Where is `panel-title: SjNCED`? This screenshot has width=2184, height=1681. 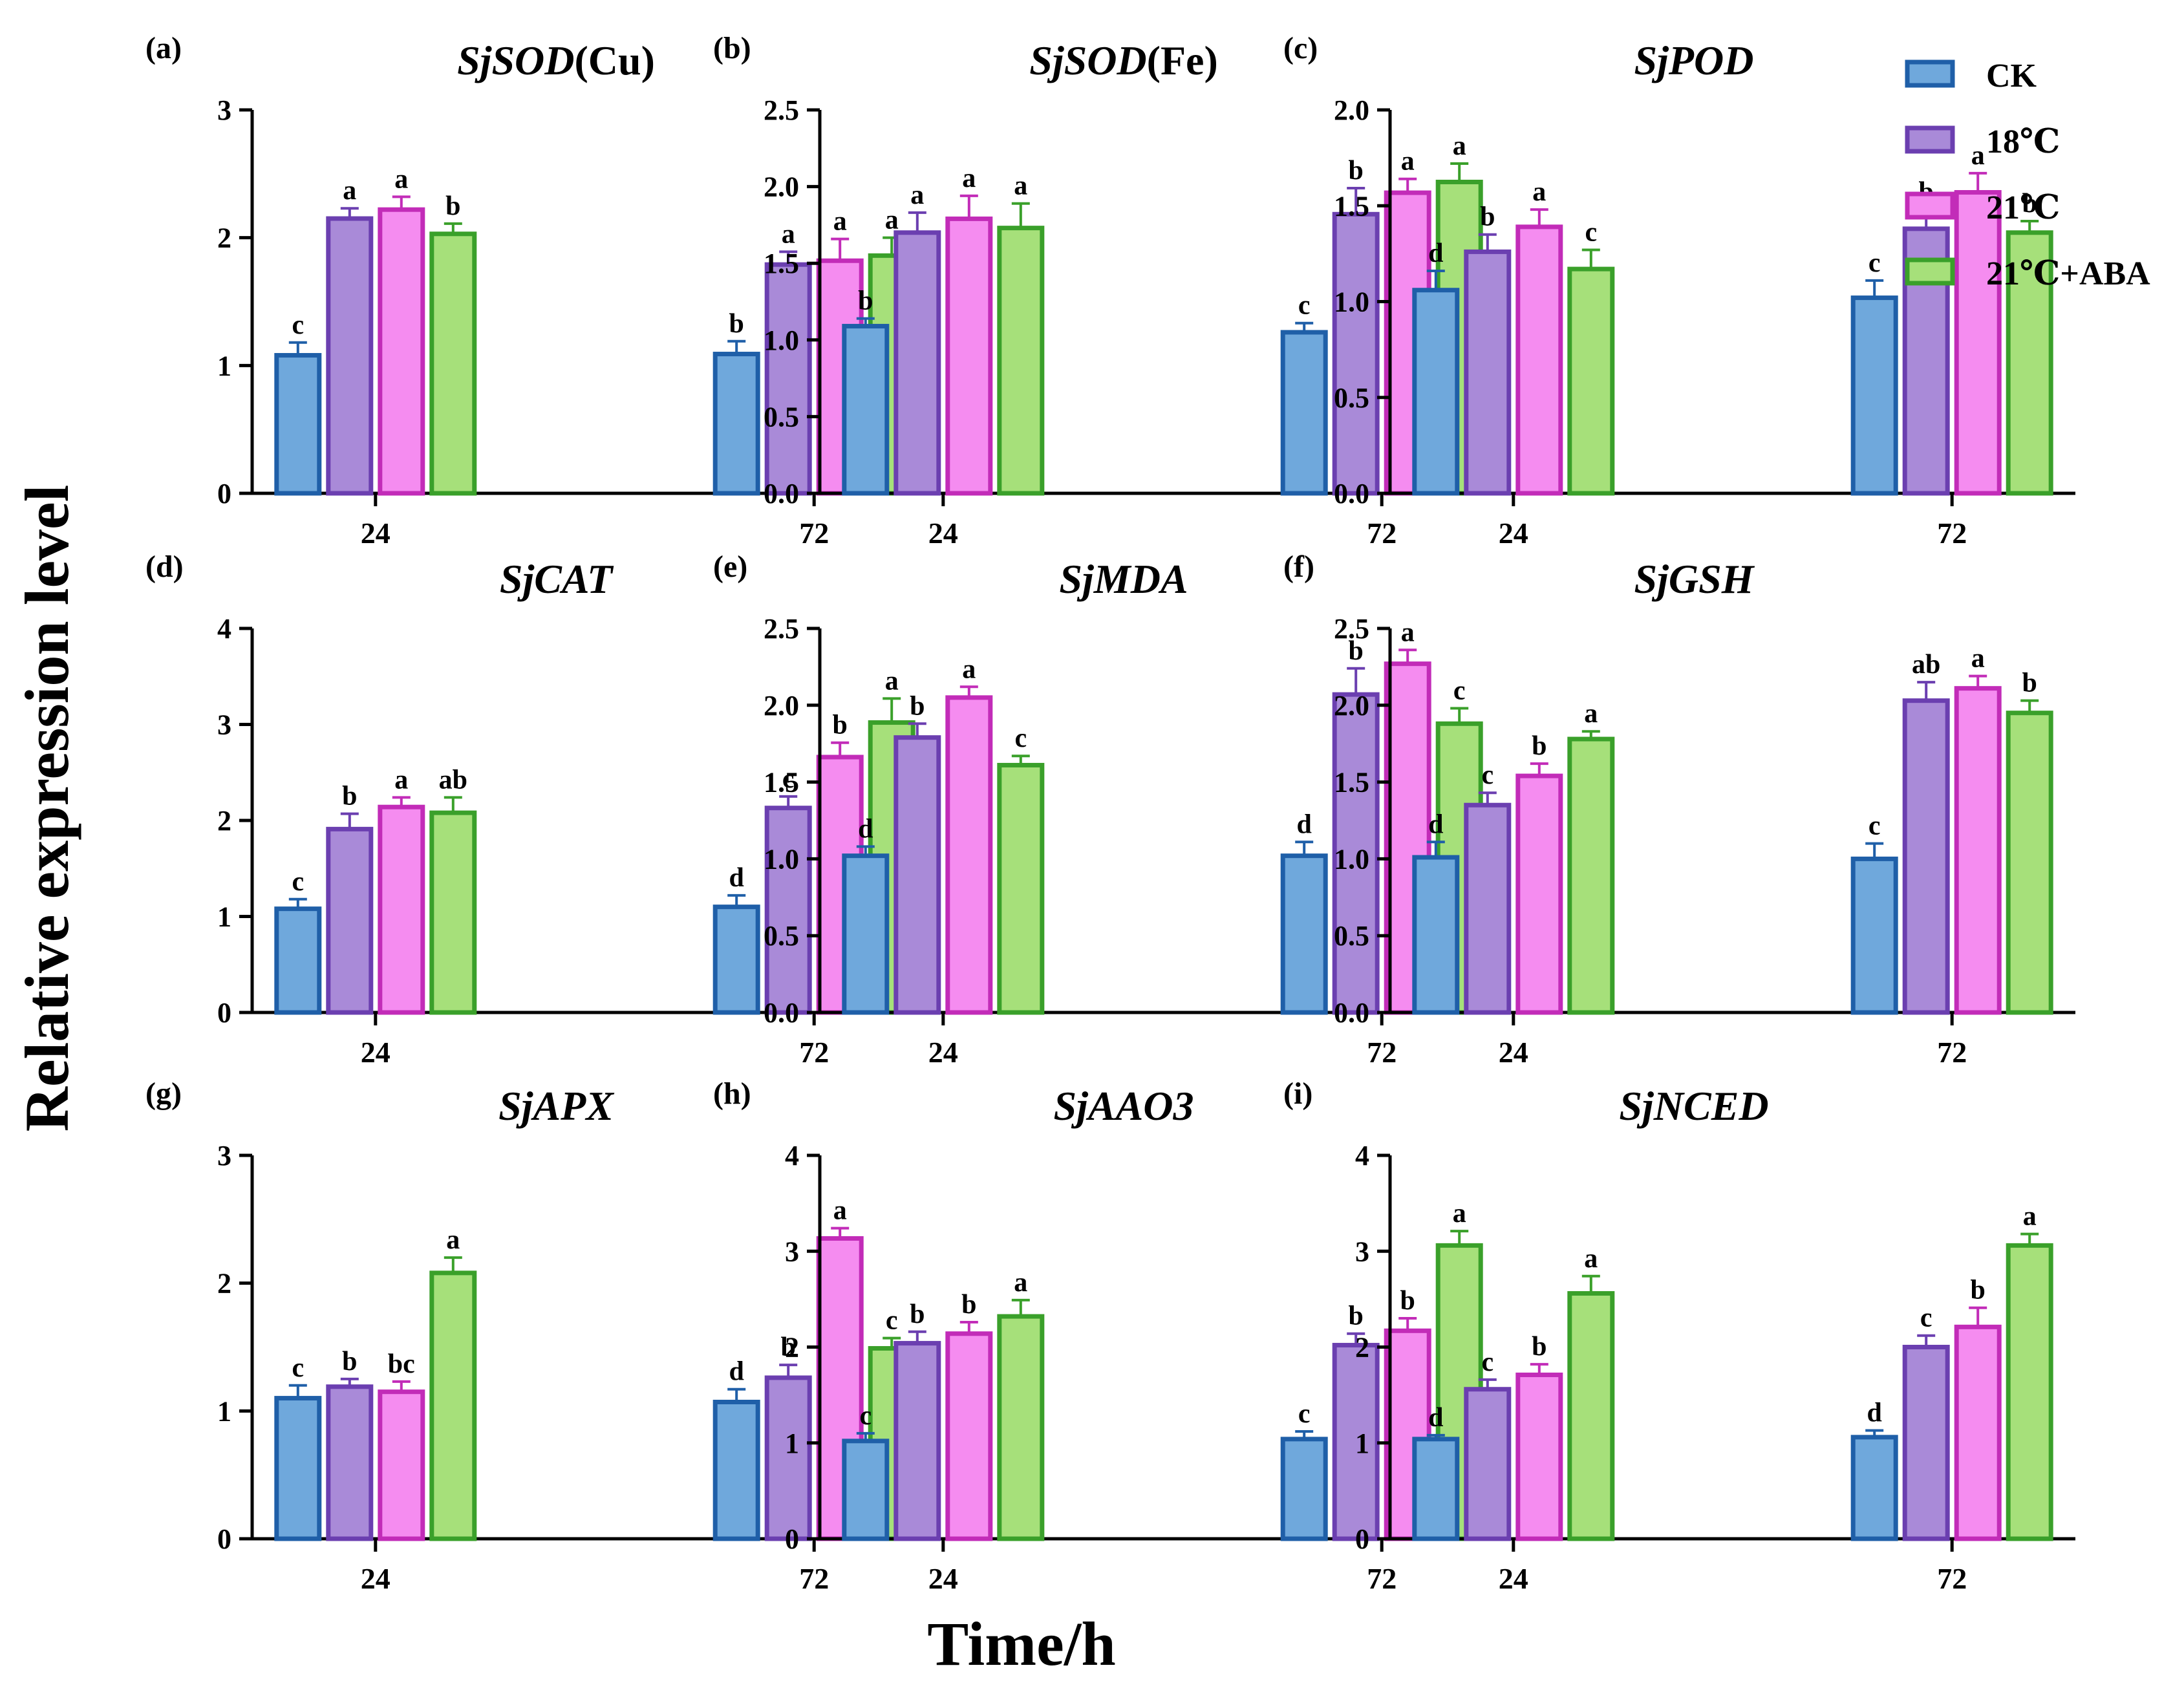 panel-title: SjNCED is located at coordinates (1693, 1106).